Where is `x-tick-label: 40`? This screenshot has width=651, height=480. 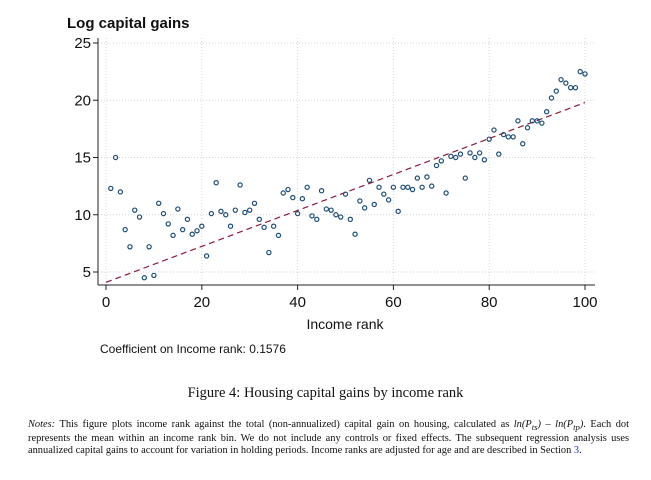 x-tick-label: 40 is located at coordinates (297, 302).